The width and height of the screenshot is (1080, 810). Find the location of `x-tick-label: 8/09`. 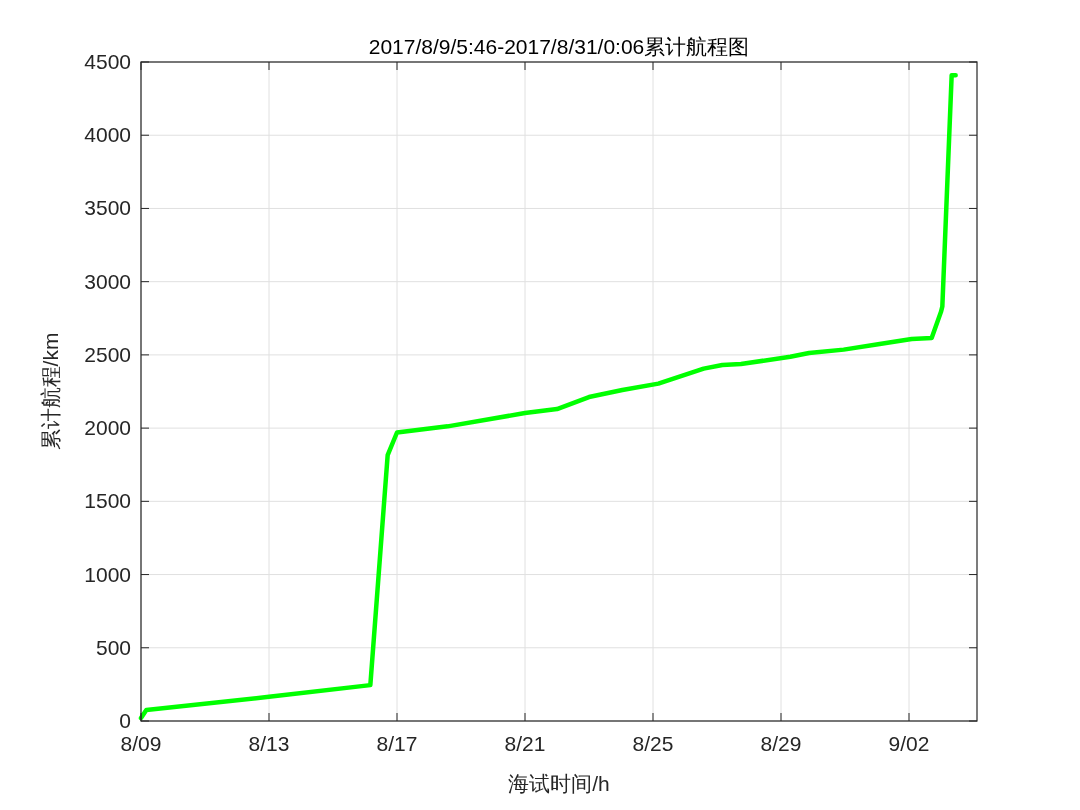

x-tick-label: 8/09 is located at coordinates (141, 743).